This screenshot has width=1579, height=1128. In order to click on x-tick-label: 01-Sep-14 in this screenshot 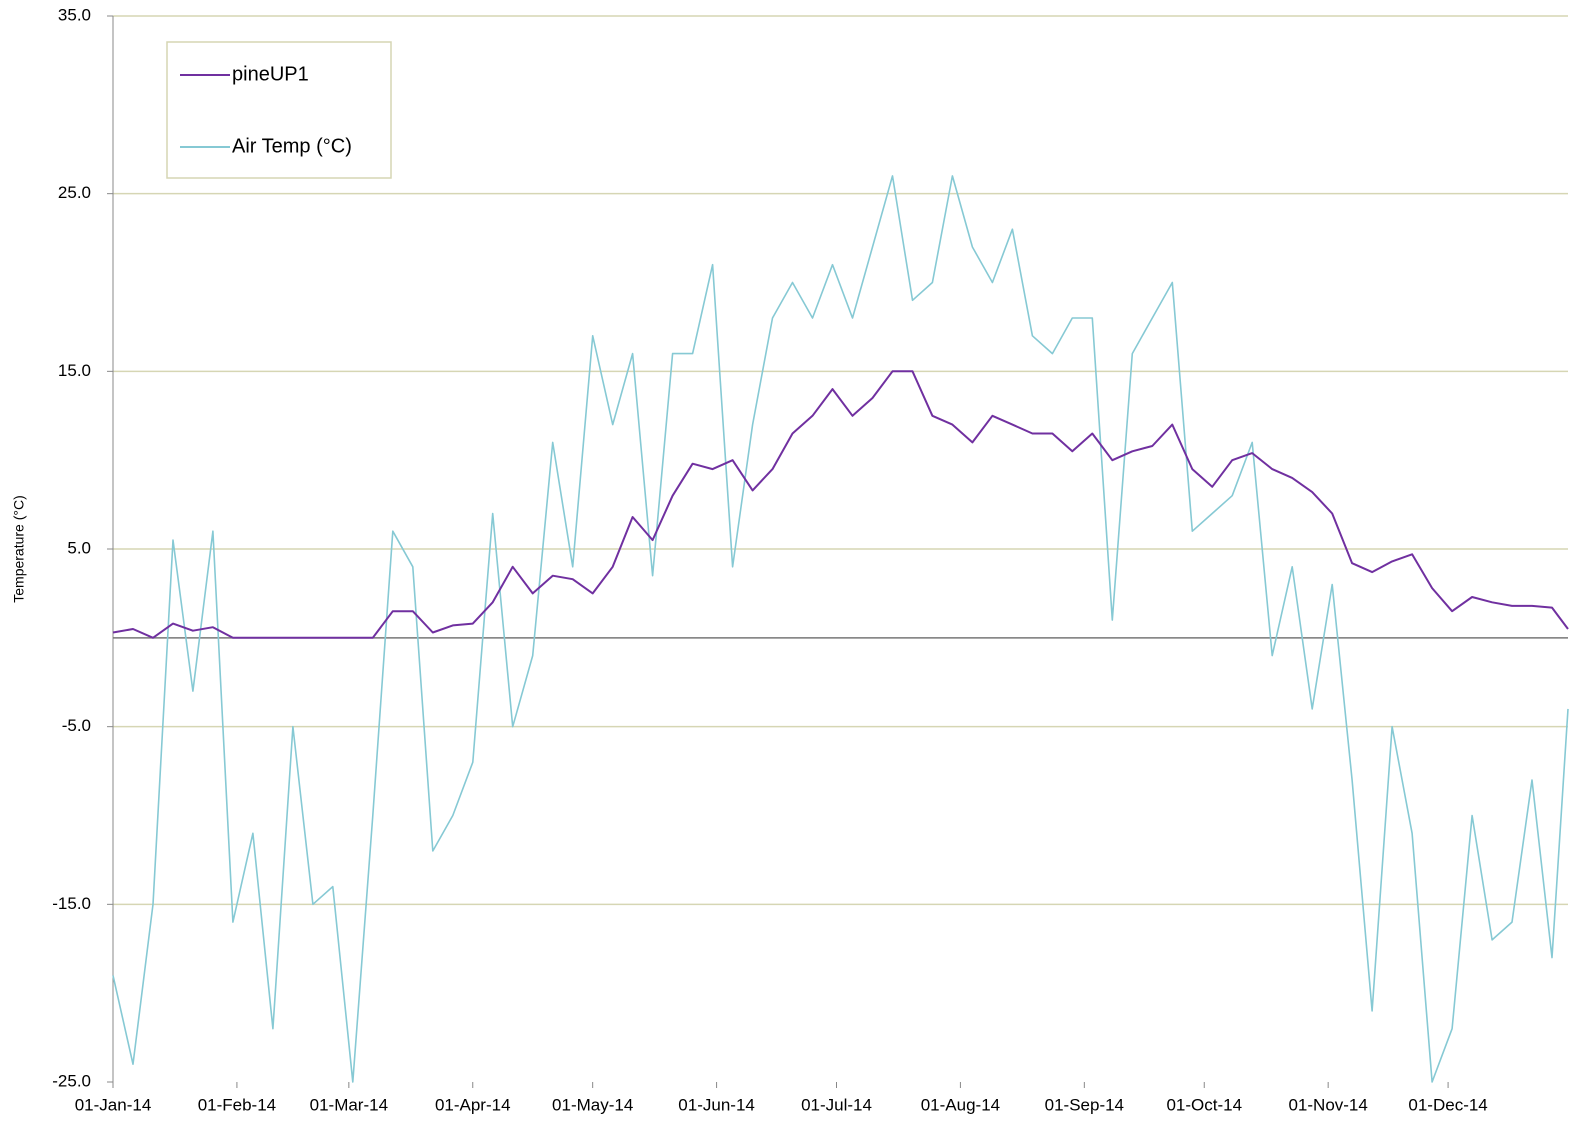, I will do `click(1084, 1104)`.